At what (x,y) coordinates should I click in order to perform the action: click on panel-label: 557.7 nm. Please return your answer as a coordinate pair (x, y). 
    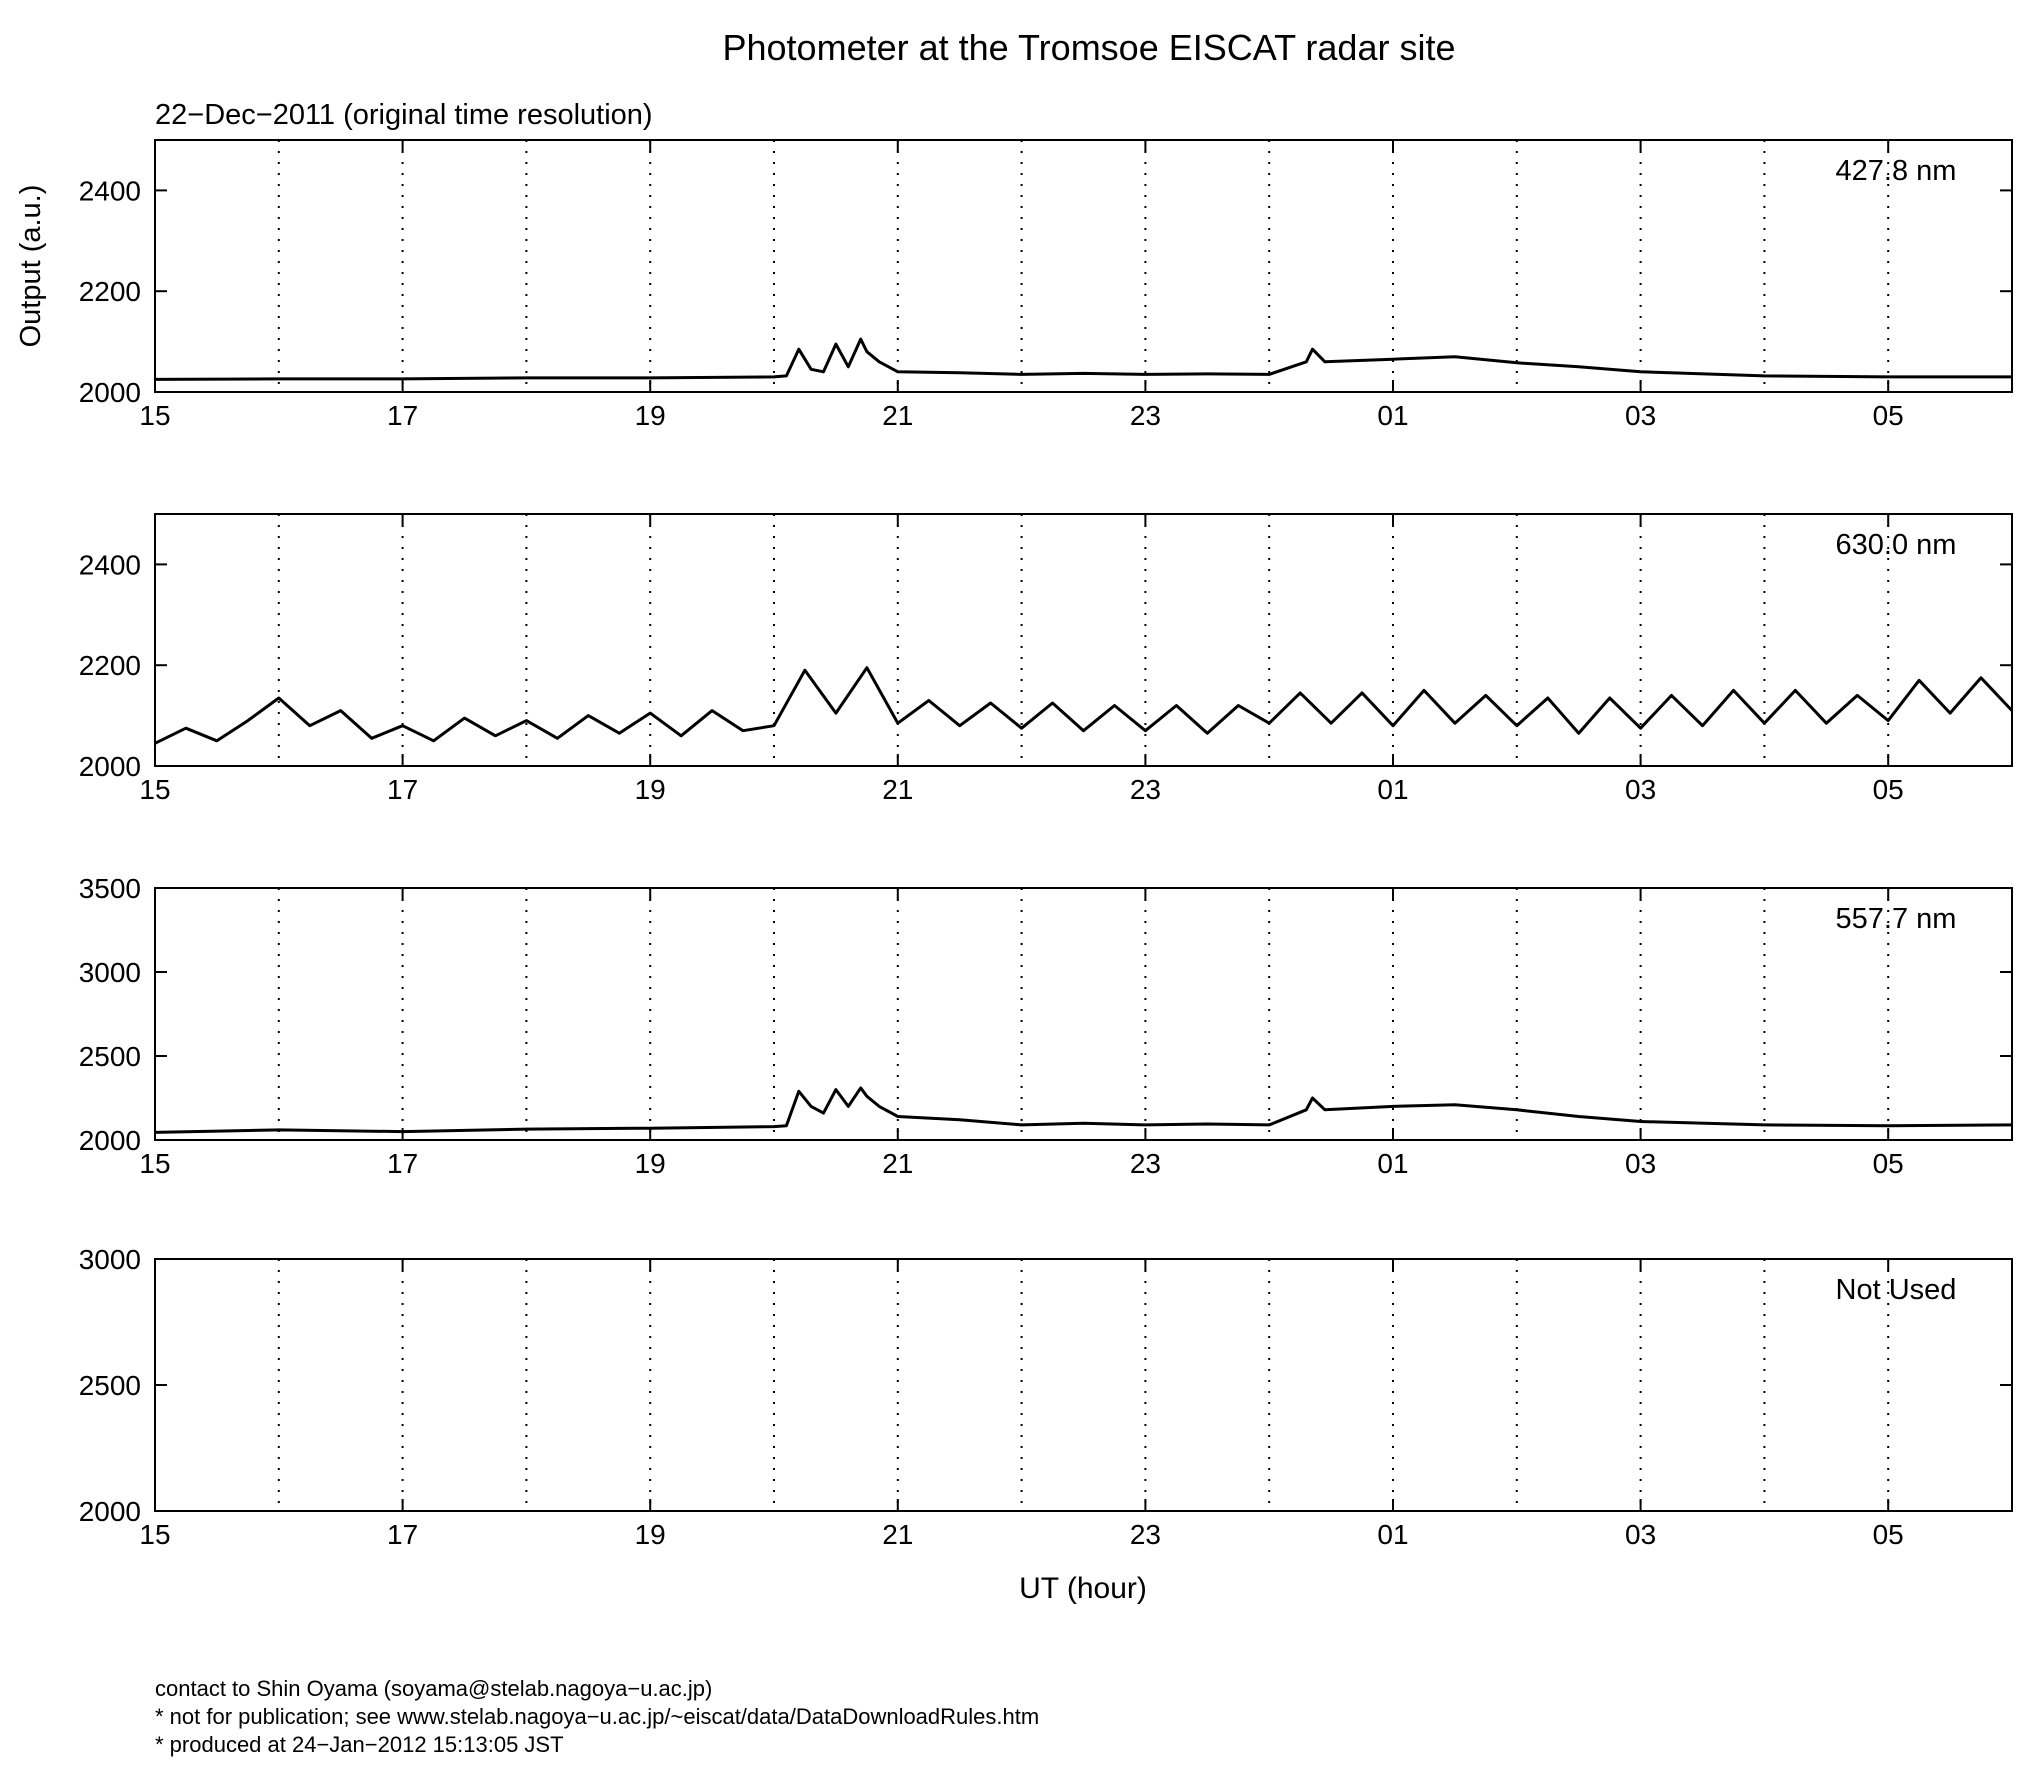
    Looking at the image, I should click on (1896, 919).